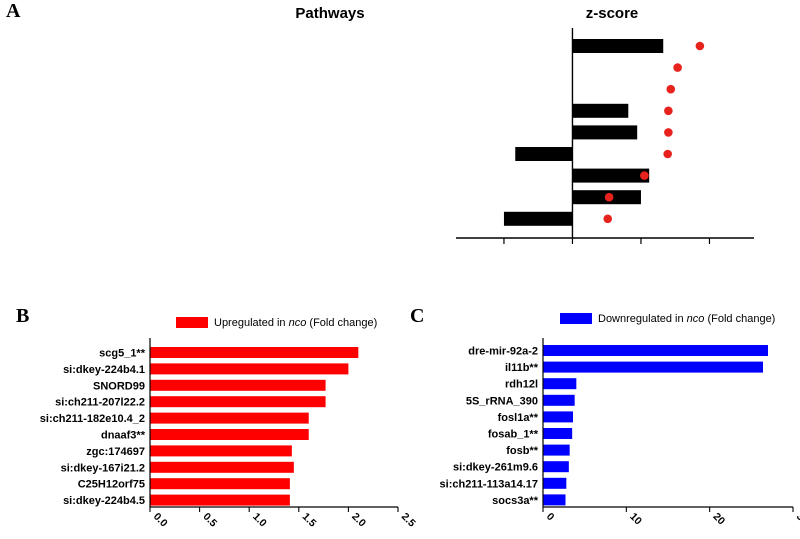 The height and width of the screenshot is (539, 800). What do you see at coordinates (123, 436) in the screenshot?
I see `gene-label: dnaaf3**` at bounding box center [123, 436].